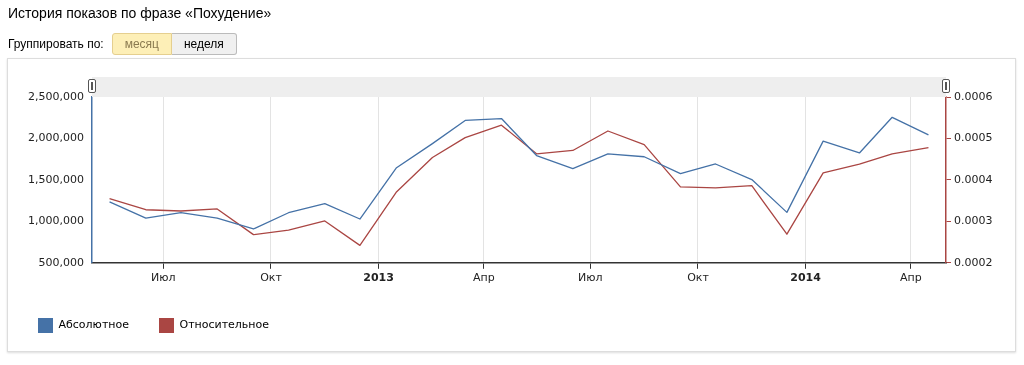 The width and height of the screenshot is (1024, 365). I want to click on y-tick-label: 1,000,000, so click(56, 221).